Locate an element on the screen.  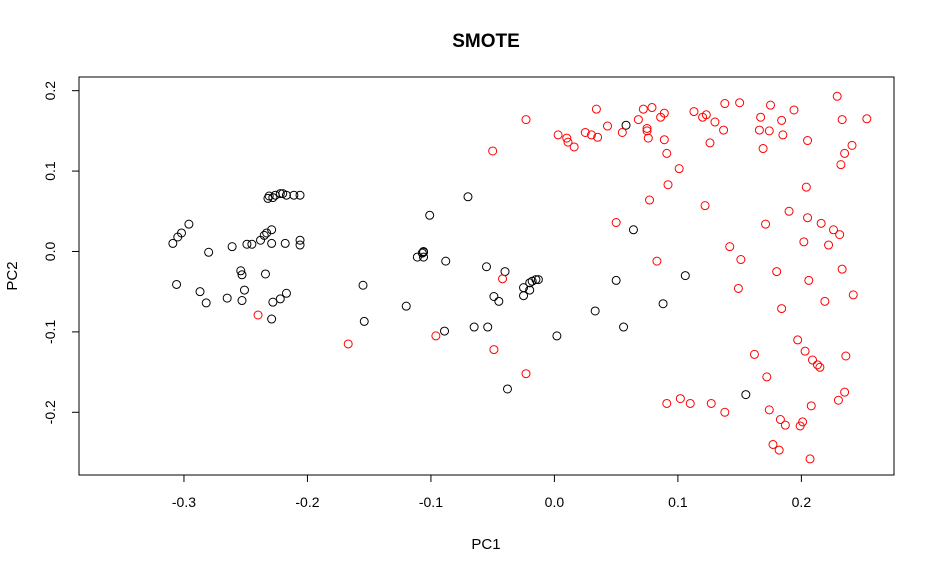
y-tick-label: -0.1 is located at coordinates (50, 332).